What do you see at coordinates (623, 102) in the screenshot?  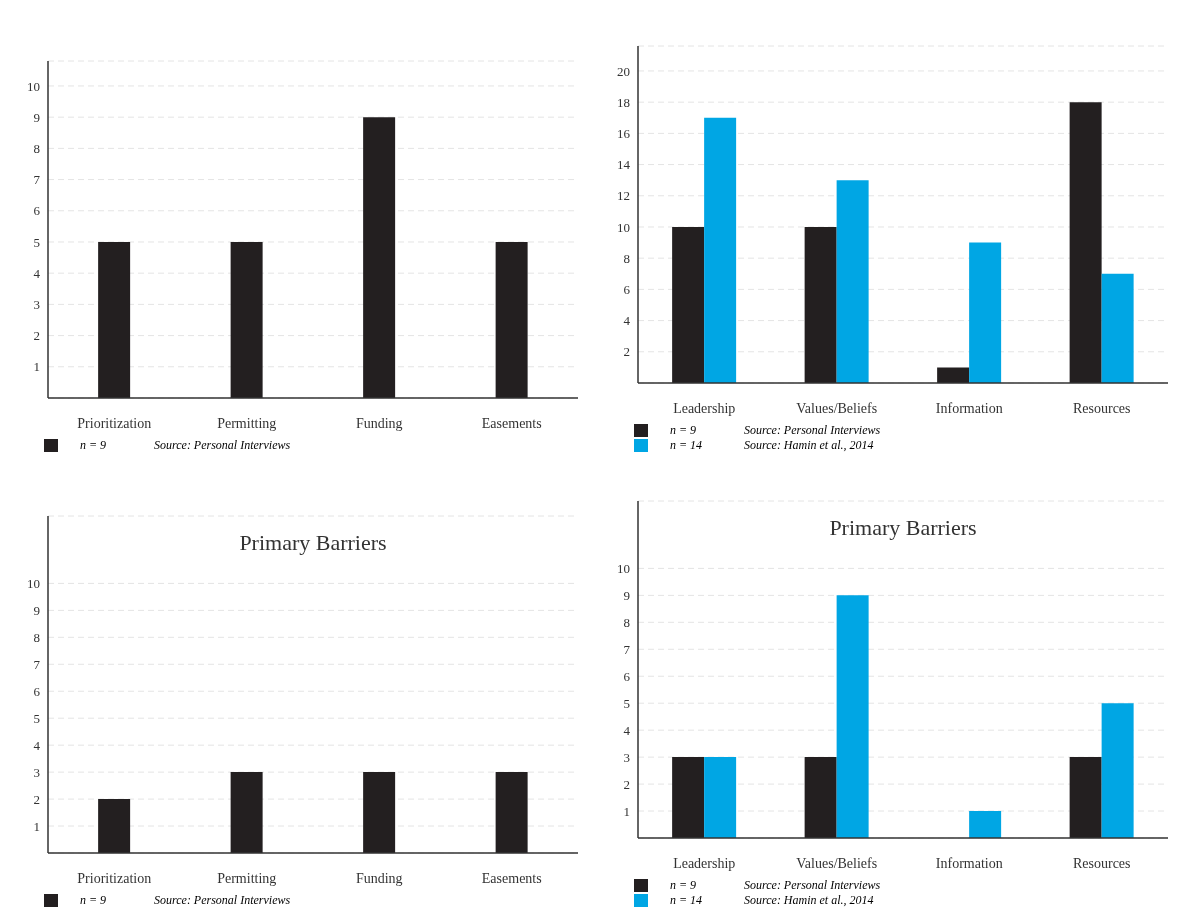 I see `y-tick-label: 18` at bounding box center [623, 102].